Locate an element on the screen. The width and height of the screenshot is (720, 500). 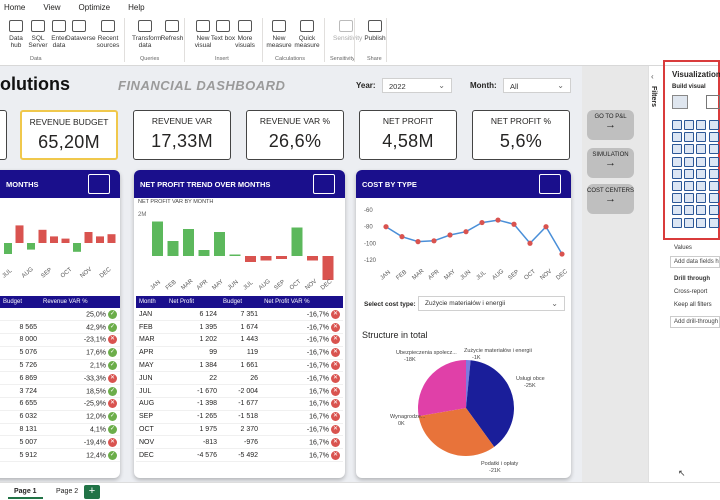
ribbon-button: Quick measure is located at coordinates (307, 34).